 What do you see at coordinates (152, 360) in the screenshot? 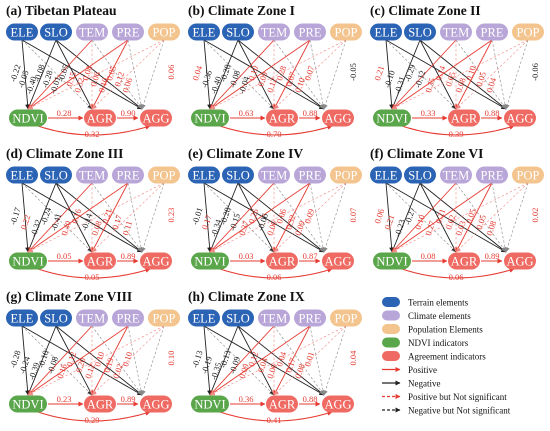
I see `path-arrow-pop-agg` at bounding box center [152, 360].